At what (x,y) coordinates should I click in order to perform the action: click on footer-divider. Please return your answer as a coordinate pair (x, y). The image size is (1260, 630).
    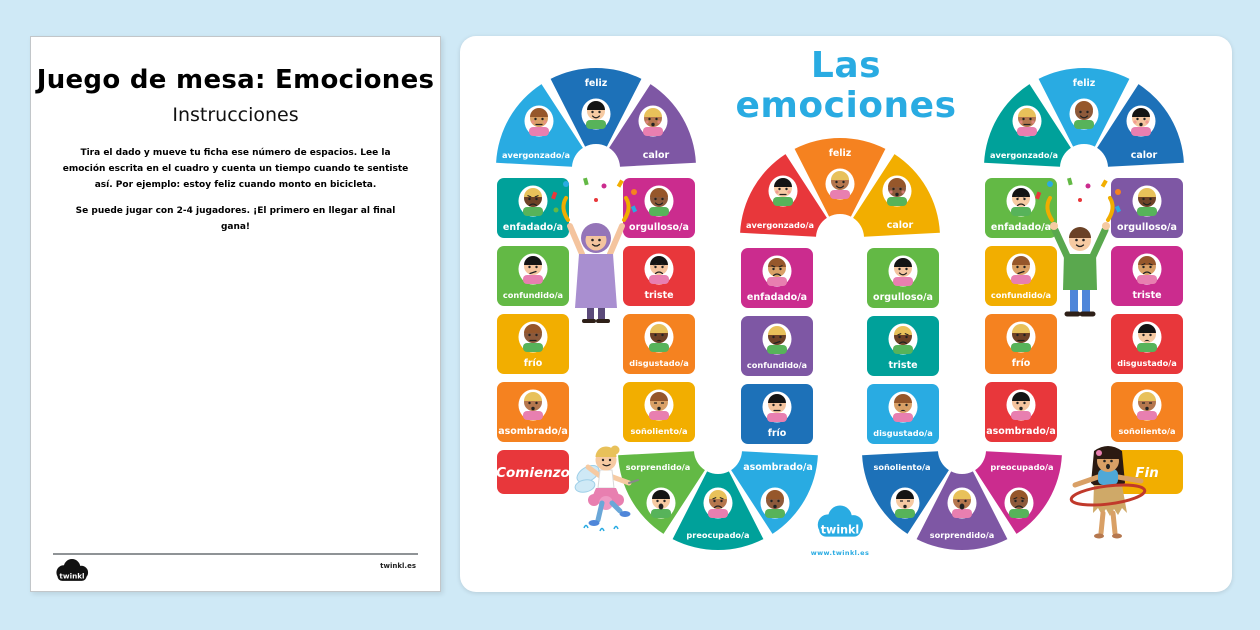
    Looking at the image, I should click on (235, 554).